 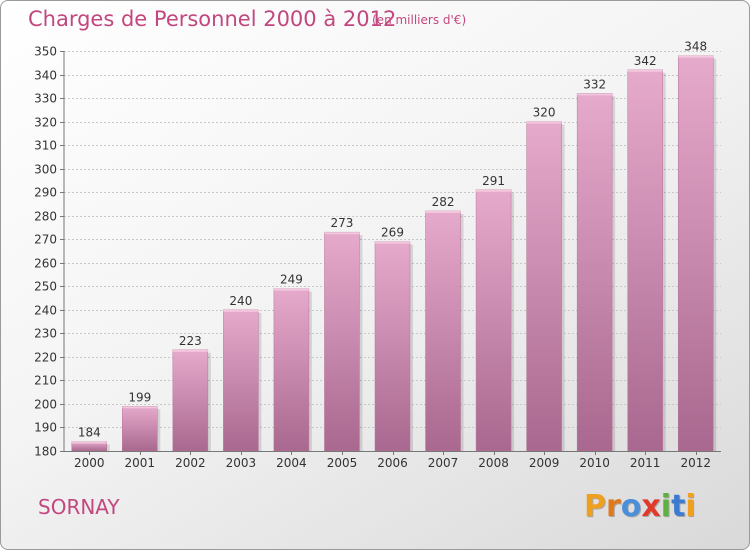 I want to click on proxiti-logo: Proxiti, so click(x=640, y=506).